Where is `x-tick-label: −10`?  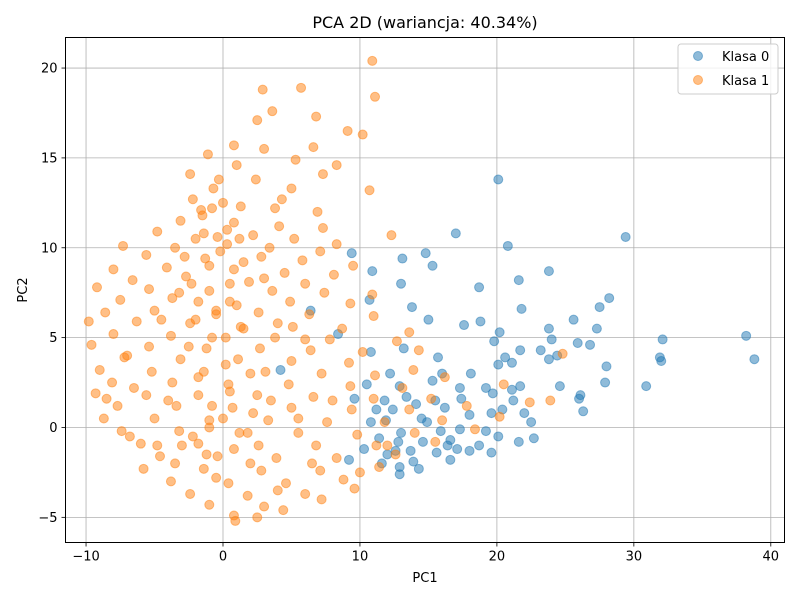
x-tick-label: −10 is located at coordinates (85, 557).